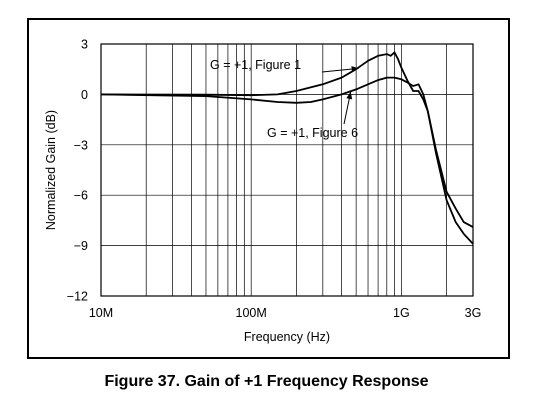 The height and width of the screenshot is (416, 533). I want to click on annotations: G = +1, Figure 1 G = +1, Figure 6, so click(284, 99).